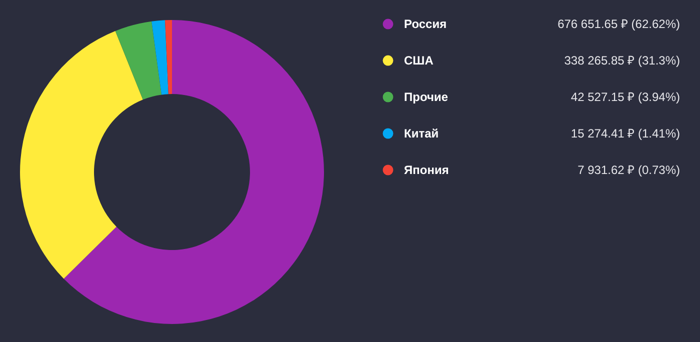  I want to click on data-label: 15 274.41 ₽ (1.41%), so click(625, 133).